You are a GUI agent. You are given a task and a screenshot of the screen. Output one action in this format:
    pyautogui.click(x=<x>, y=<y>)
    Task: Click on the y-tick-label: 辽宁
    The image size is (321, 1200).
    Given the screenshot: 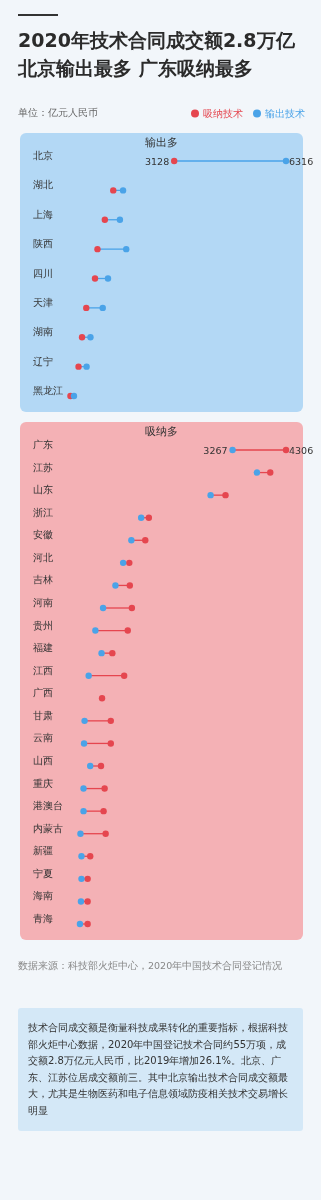 What is the action you would take?
    pyautogui.click(x=43, y=361)
    